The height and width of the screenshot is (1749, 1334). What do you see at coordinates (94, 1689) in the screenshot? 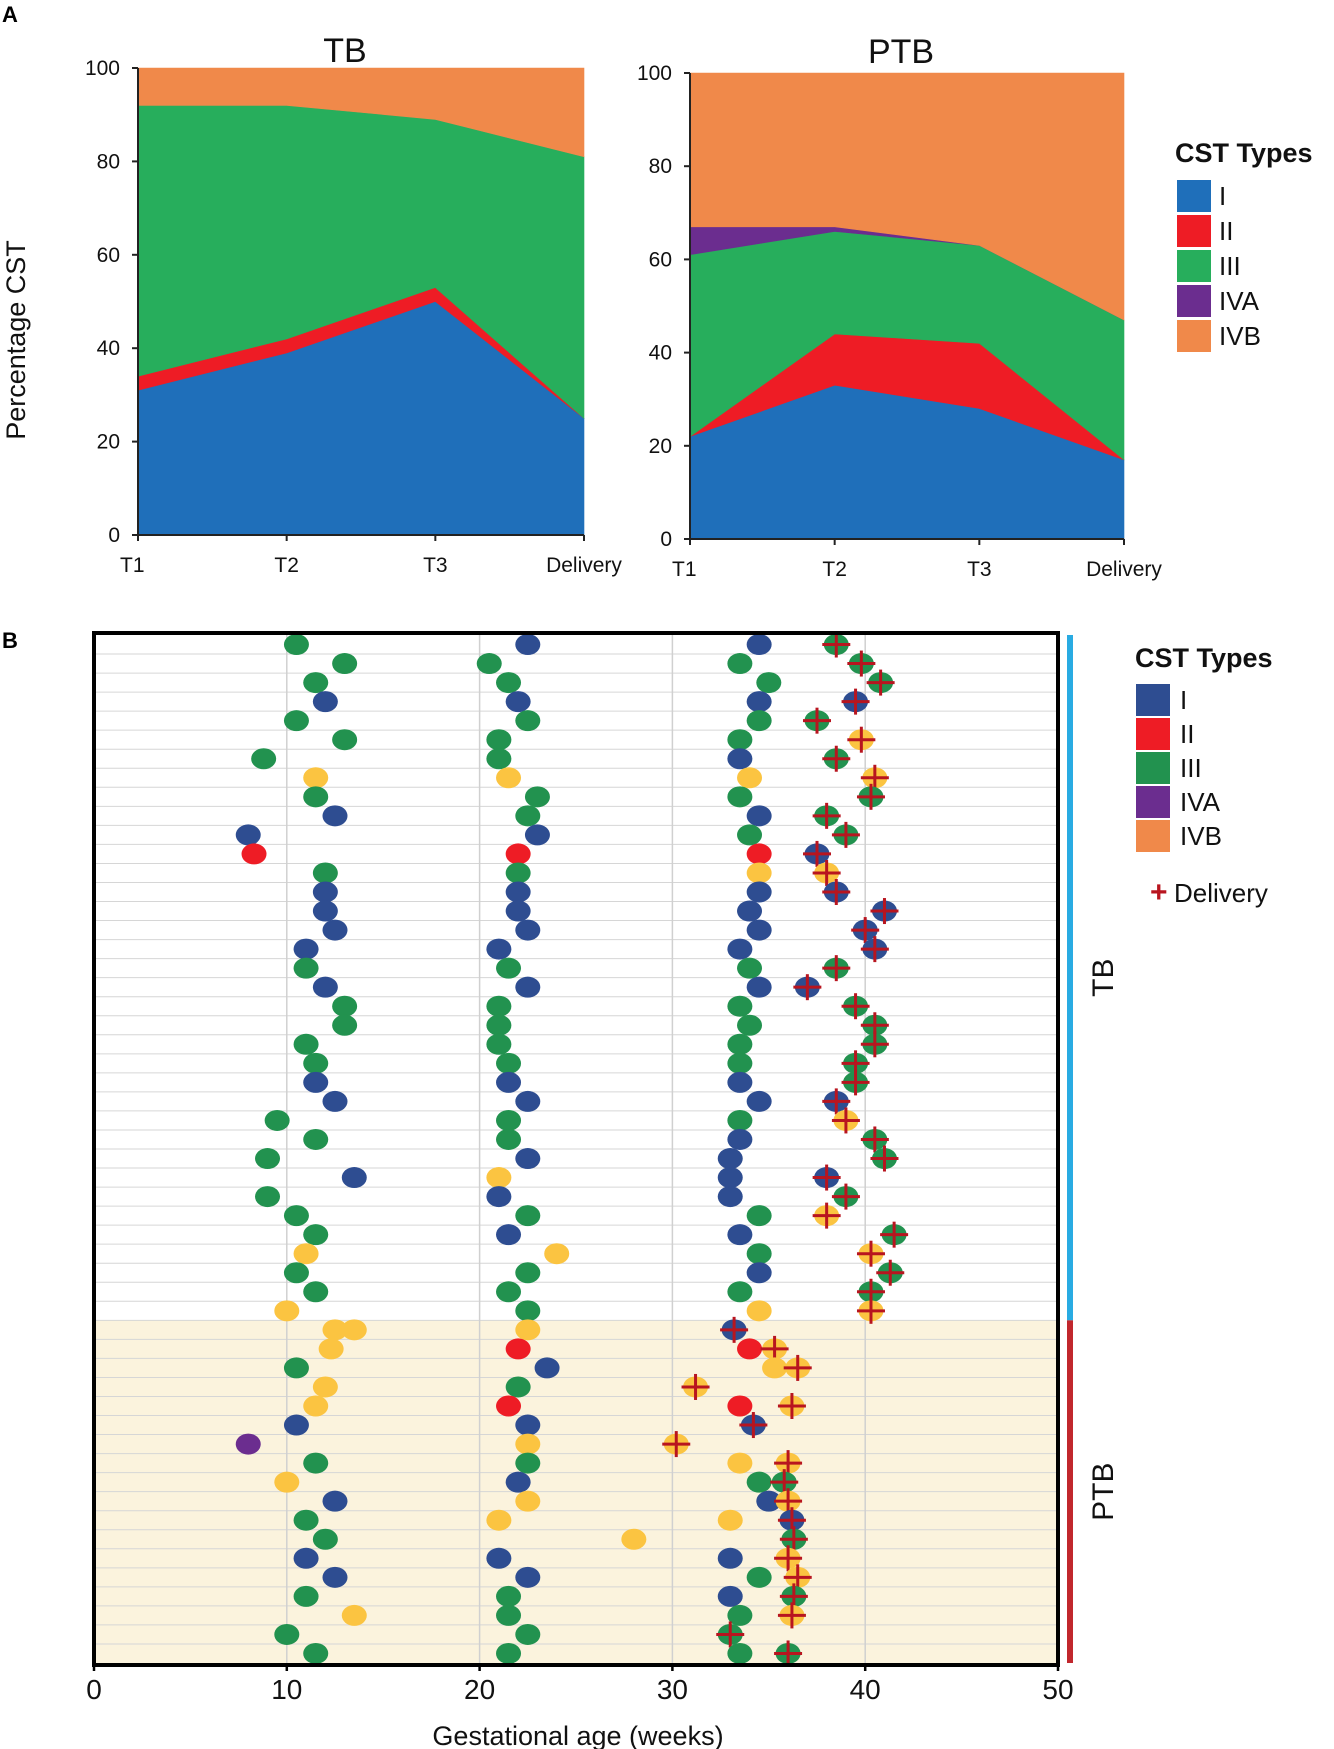
I see `timeline-x-tick-label: 0` at bounding box center [94, 1689].